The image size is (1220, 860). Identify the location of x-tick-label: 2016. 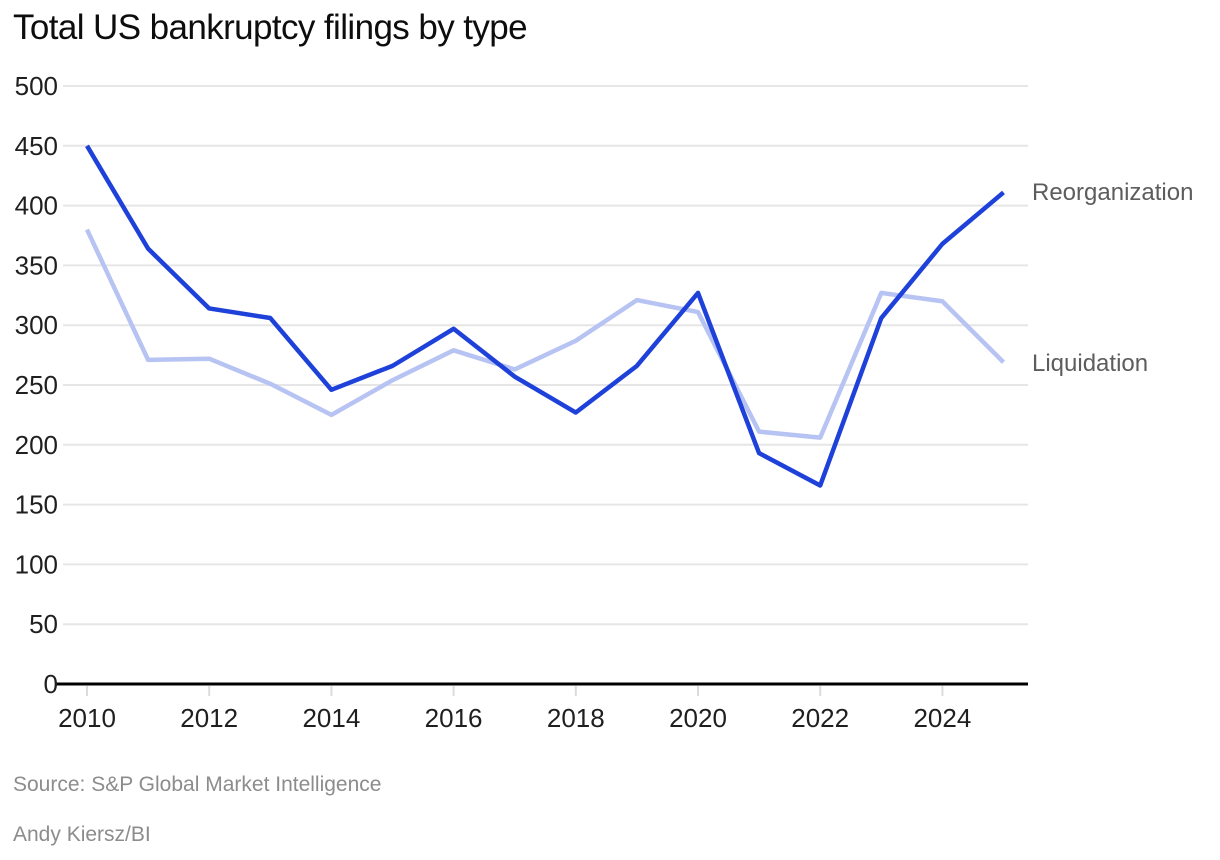
(454, 718).